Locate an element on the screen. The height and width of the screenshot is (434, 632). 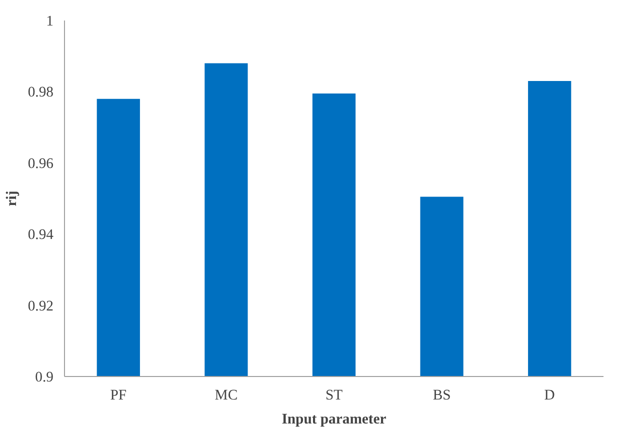
y-tick-label: 1 is located at coordinates (50, 22).